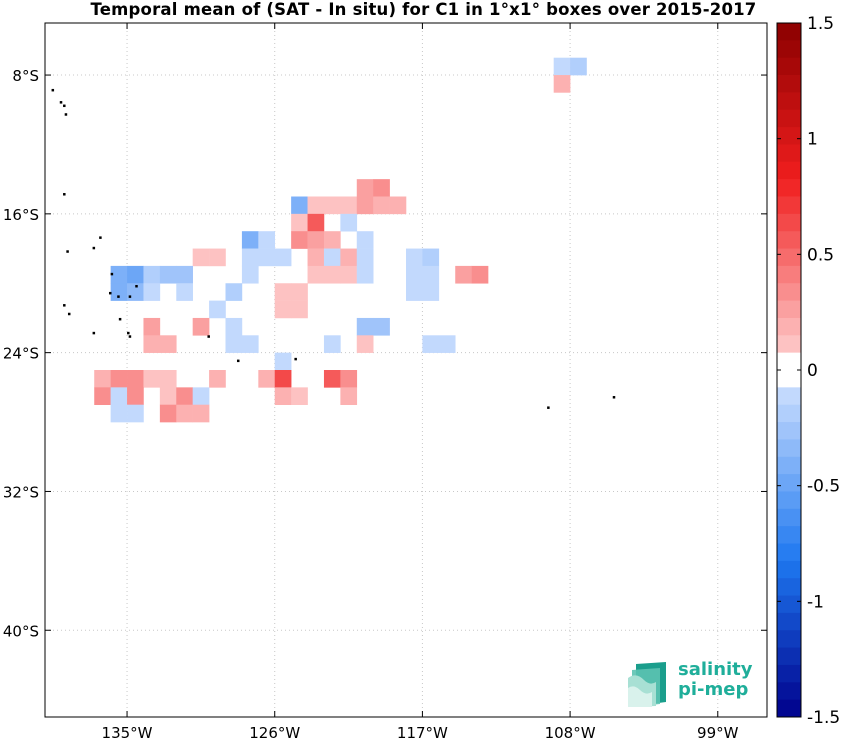 This screenshot has height=740, width=847. Describe the element at coordinates (820, 255) in the screenshot. I see `colorbar-tick-label: 0.5` at that location.